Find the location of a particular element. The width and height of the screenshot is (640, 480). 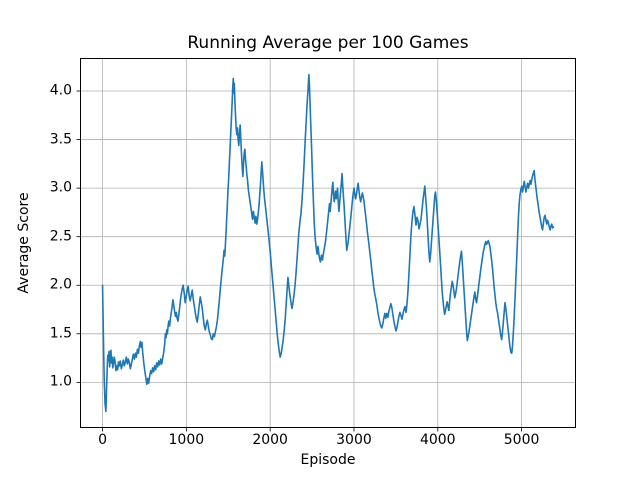

x-tick-label: 1000 is located at coordinates (186, 440).